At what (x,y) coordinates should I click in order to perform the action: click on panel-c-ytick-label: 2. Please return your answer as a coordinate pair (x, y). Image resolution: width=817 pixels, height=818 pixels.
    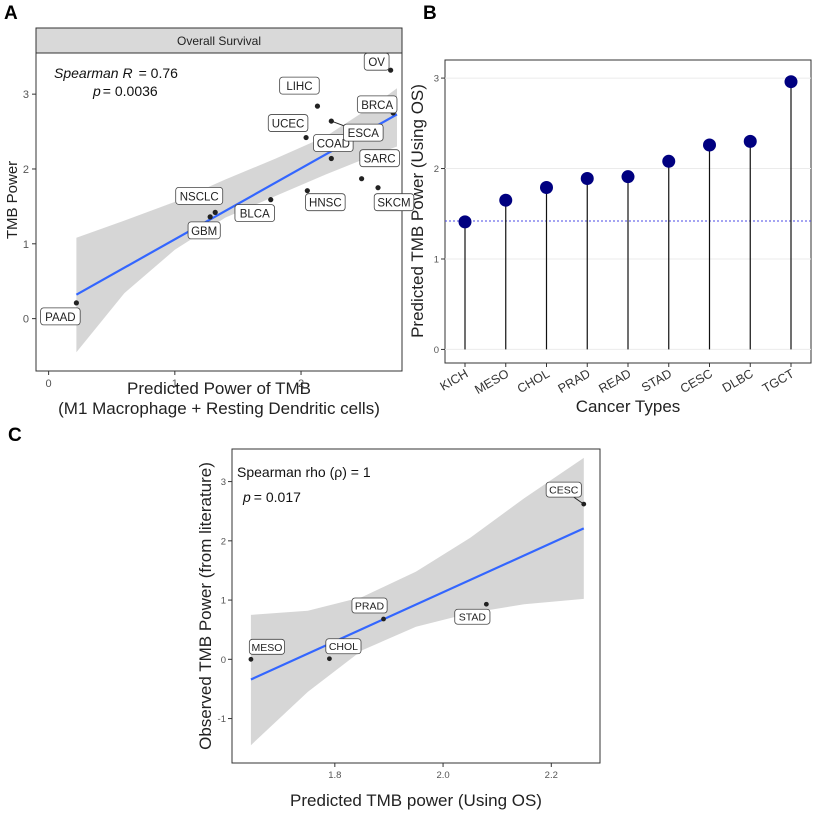
    Looking at the image, I should click on (223, 541).